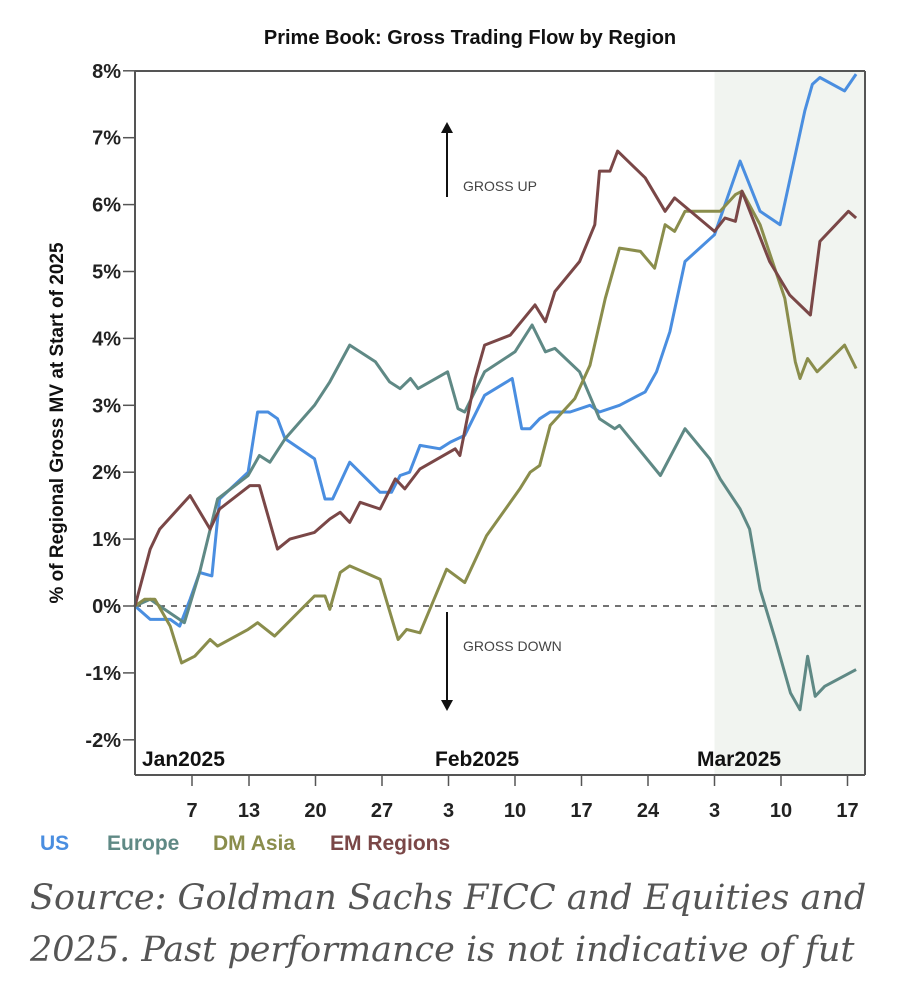 The image size is (901, 992). I want to click on x-tick-label: 13, so click(249, 811).